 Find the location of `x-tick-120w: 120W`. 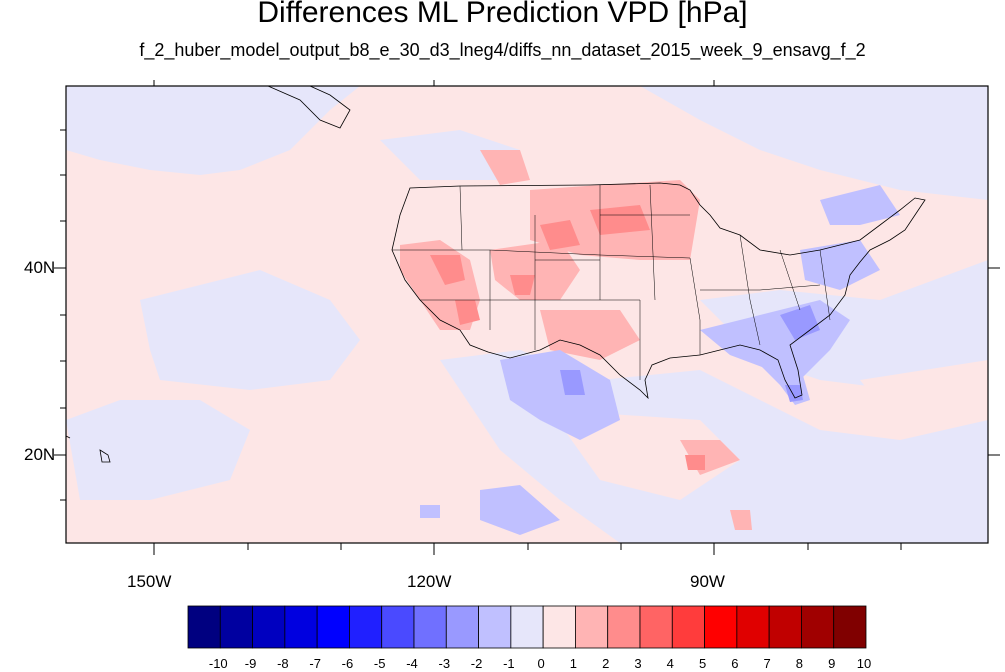

x-tick-120w: 120W is located at coordinates (429, 581).